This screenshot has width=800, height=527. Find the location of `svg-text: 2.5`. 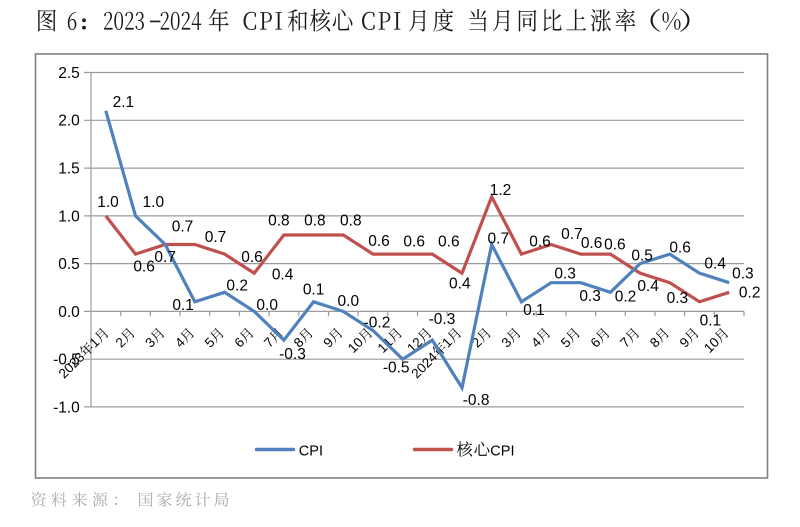

svg-text: 2.5 is located at coordinates (69, 73).